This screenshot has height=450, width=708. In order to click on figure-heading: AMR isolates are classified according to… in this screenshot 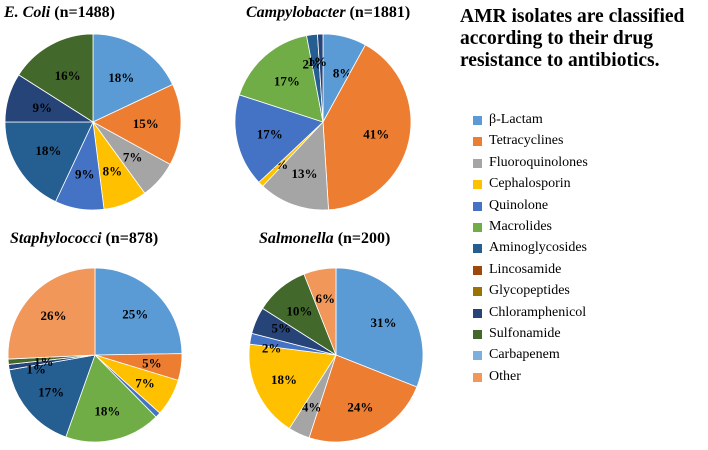, I will do `click(583, 39)`.